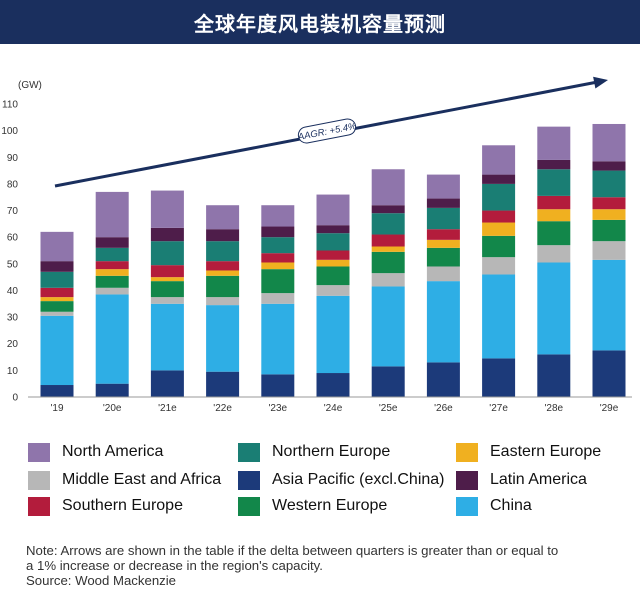 This screenshot has height=596, width=640. I want to click on y-tick-label: 20, so click(13, 344).